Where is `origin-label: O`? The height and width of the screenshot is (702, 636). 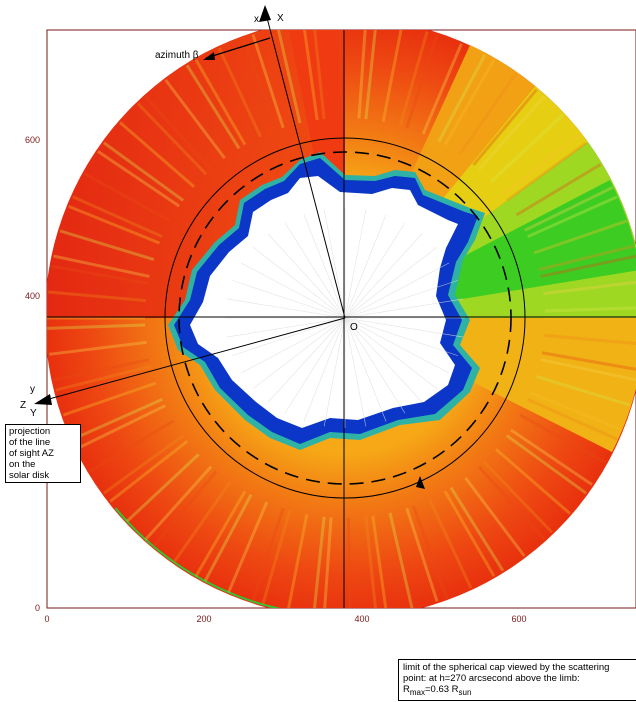
origin-label: O is located at coordinates (354, 327).